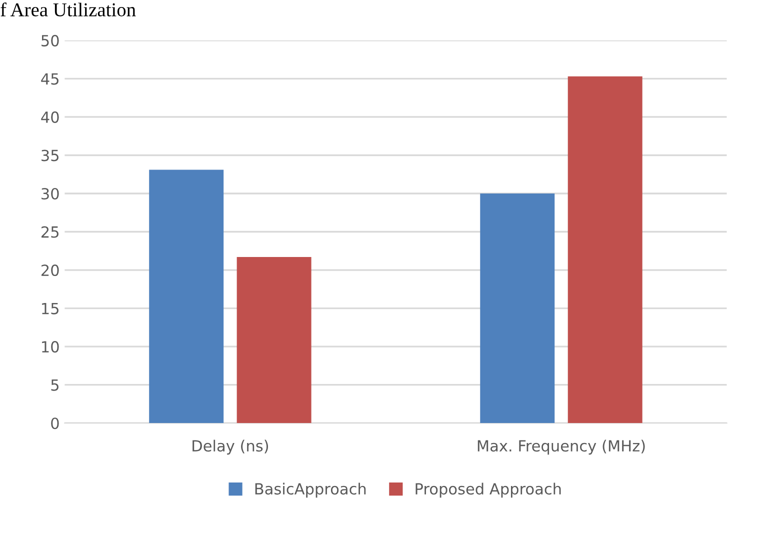 The width and height of the screenshot is (761, 539). Describe the element at coordinates (50, 270) in the screenshot. I see `y-tick-label: 20` at that location.